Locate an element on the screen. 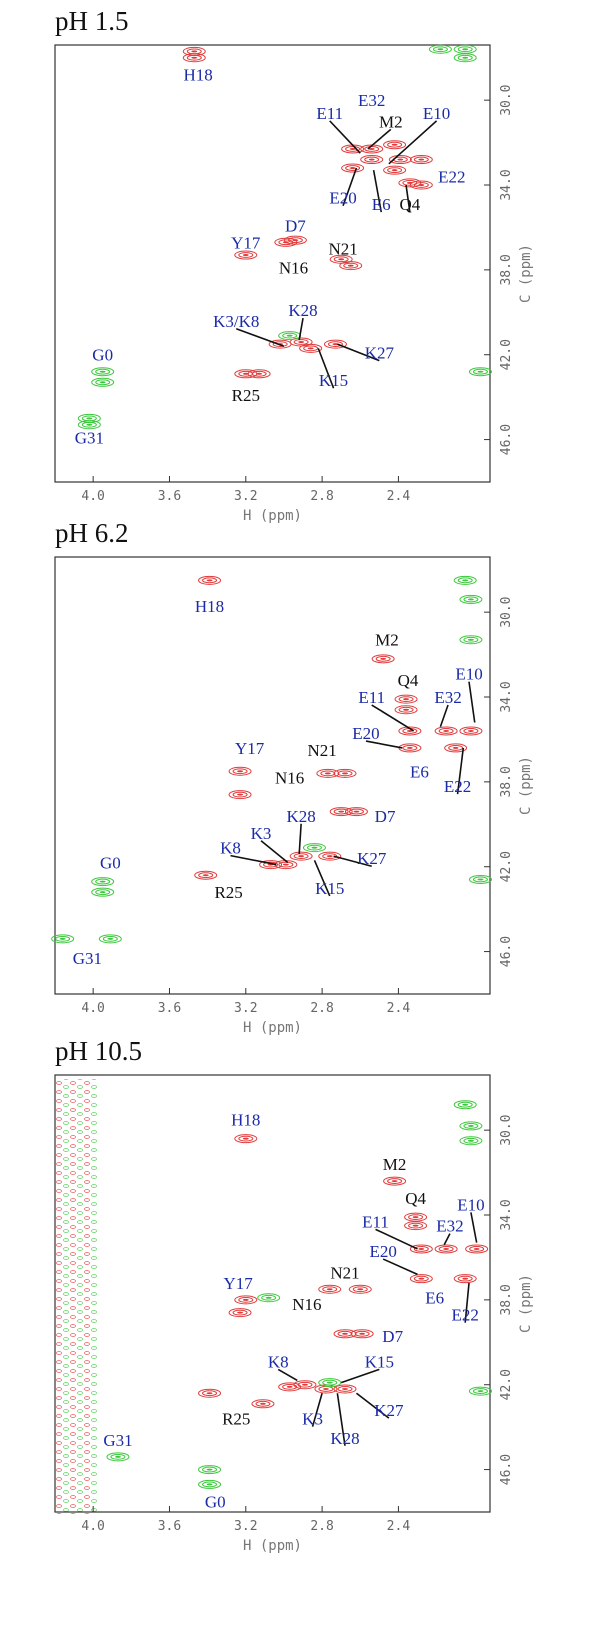 This screenshot has width=600, height=1628. y-axis-label: C (ppm) is located at coordinates (526, 273).